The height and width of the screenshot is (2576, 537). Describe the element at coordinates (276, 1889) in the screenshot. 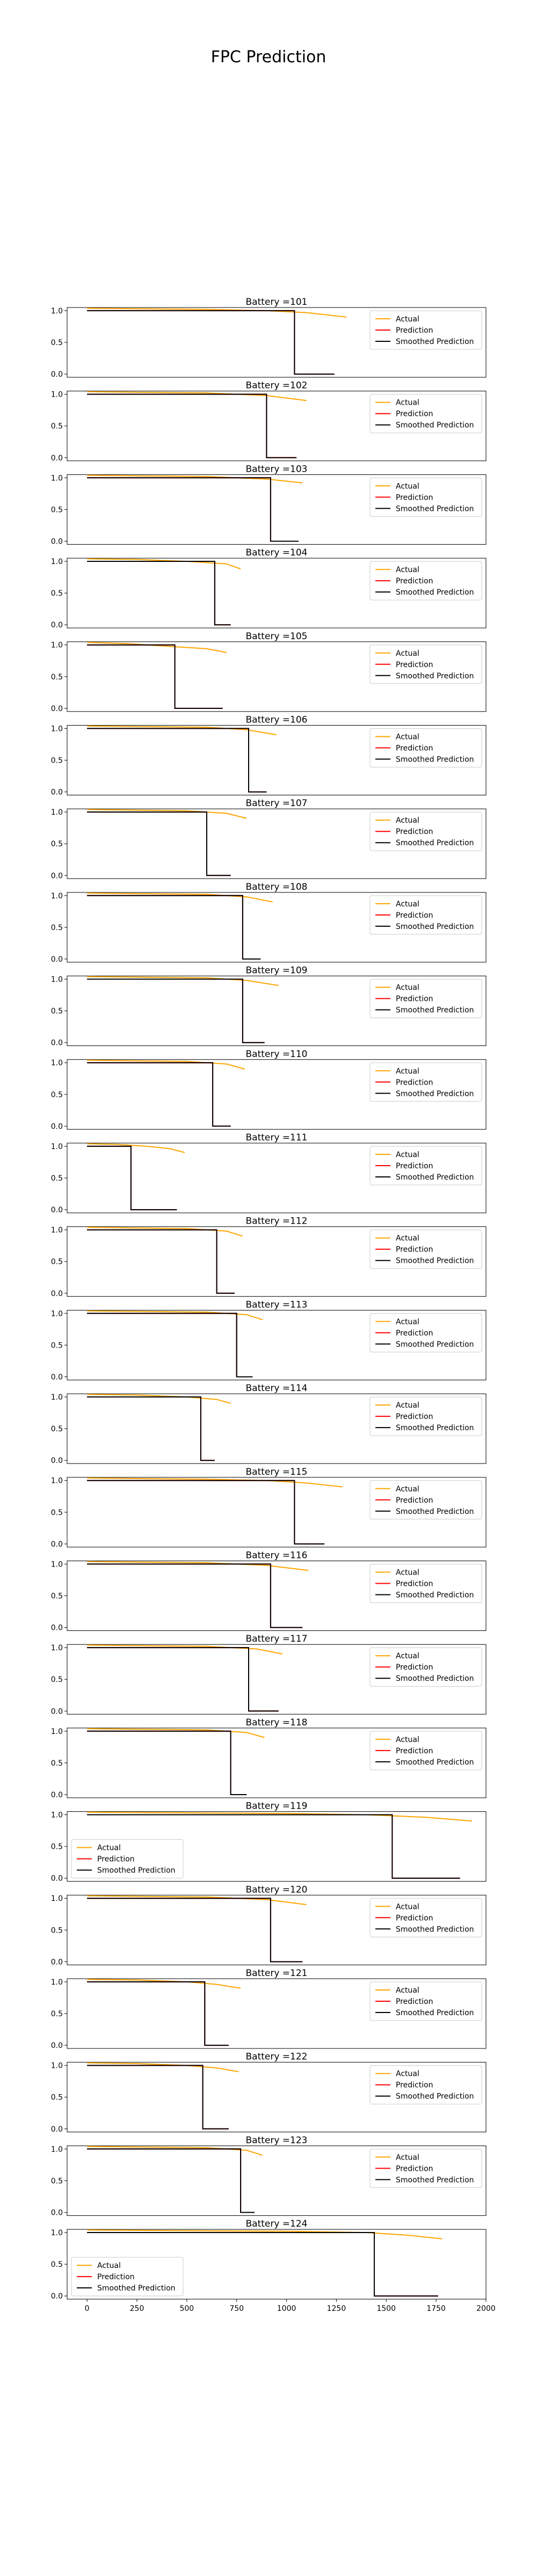

I see `subplot-title: Battery =120` at that location.